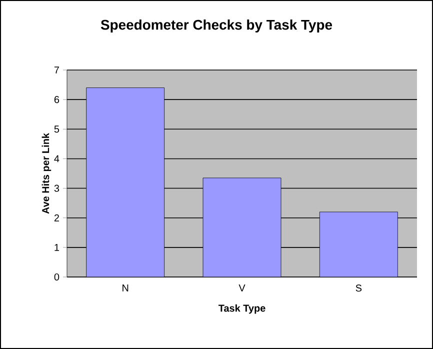 The image size is (433, 349). I want to click on x-tick-label: N, so click(125, 288).